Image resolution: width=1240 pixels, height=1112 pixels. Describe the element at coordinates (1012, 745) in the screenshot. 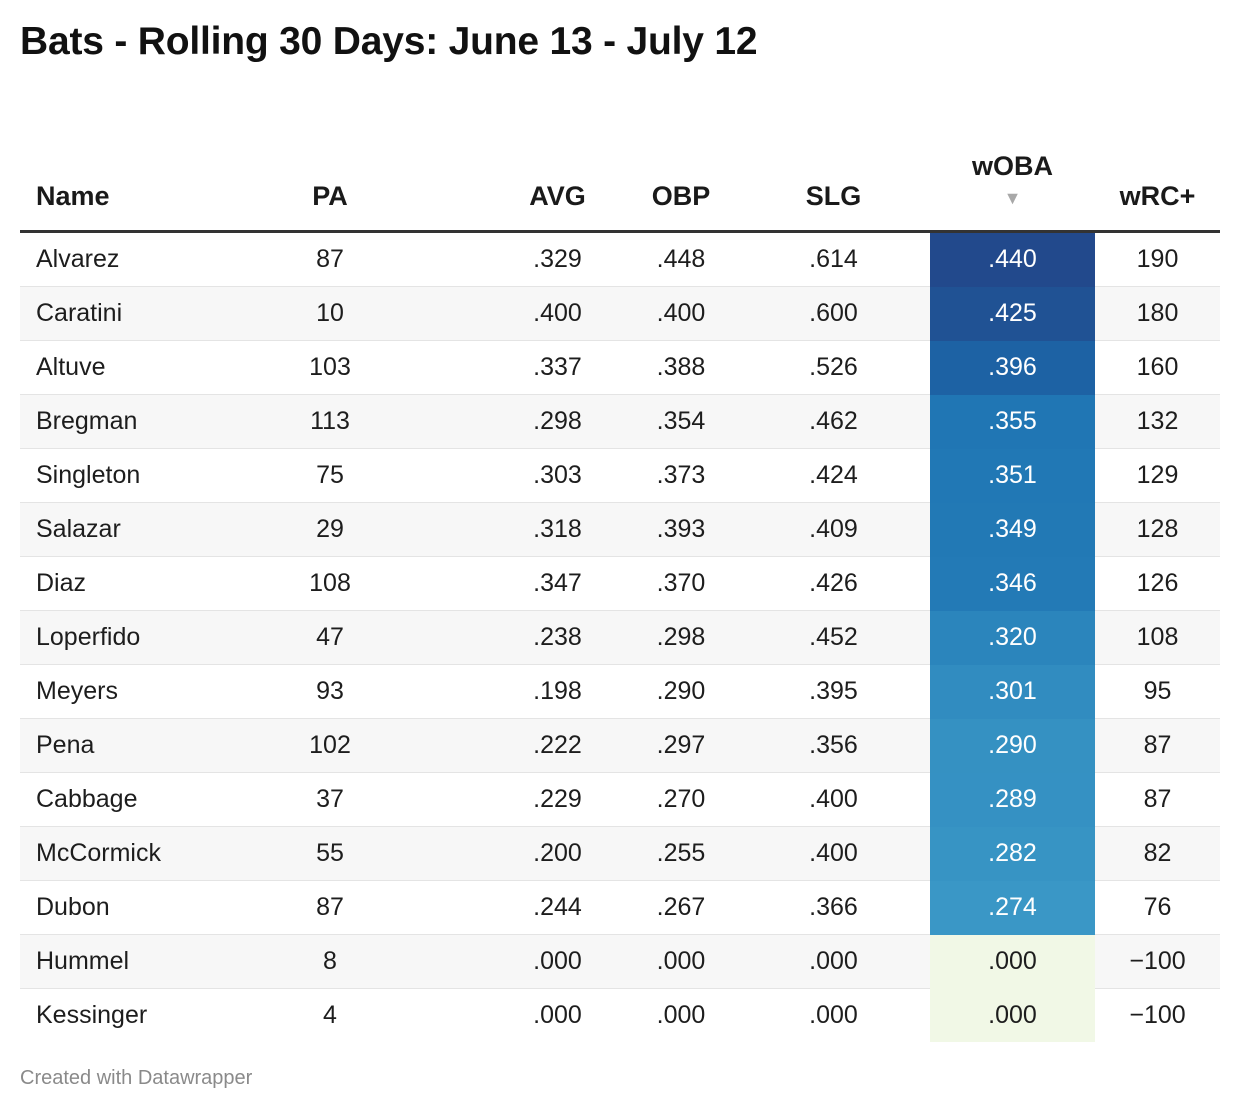

I see `woba-cell: .290` at that location.